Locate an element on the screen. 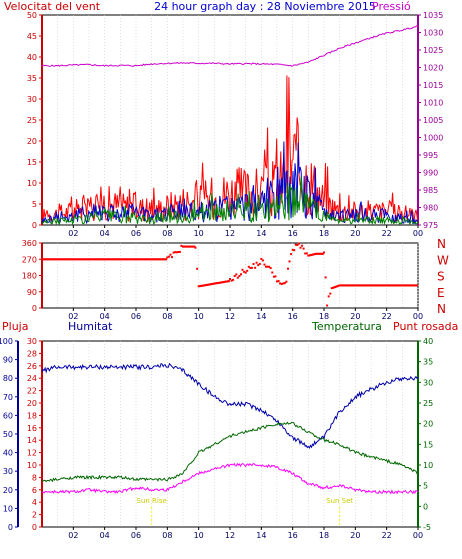 The width and height of the screenshot is (462, 559). pressure-tick-label: 1020 is located at coordinates (433, 68).